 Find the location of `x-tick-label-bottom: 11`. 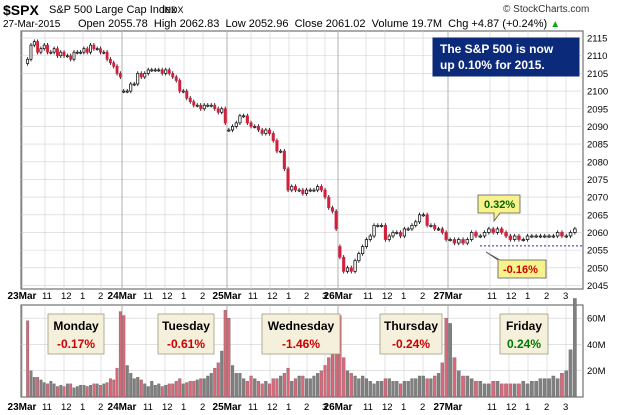

x-tick-label-bottom: 11 is located at coordinates (47, 407).